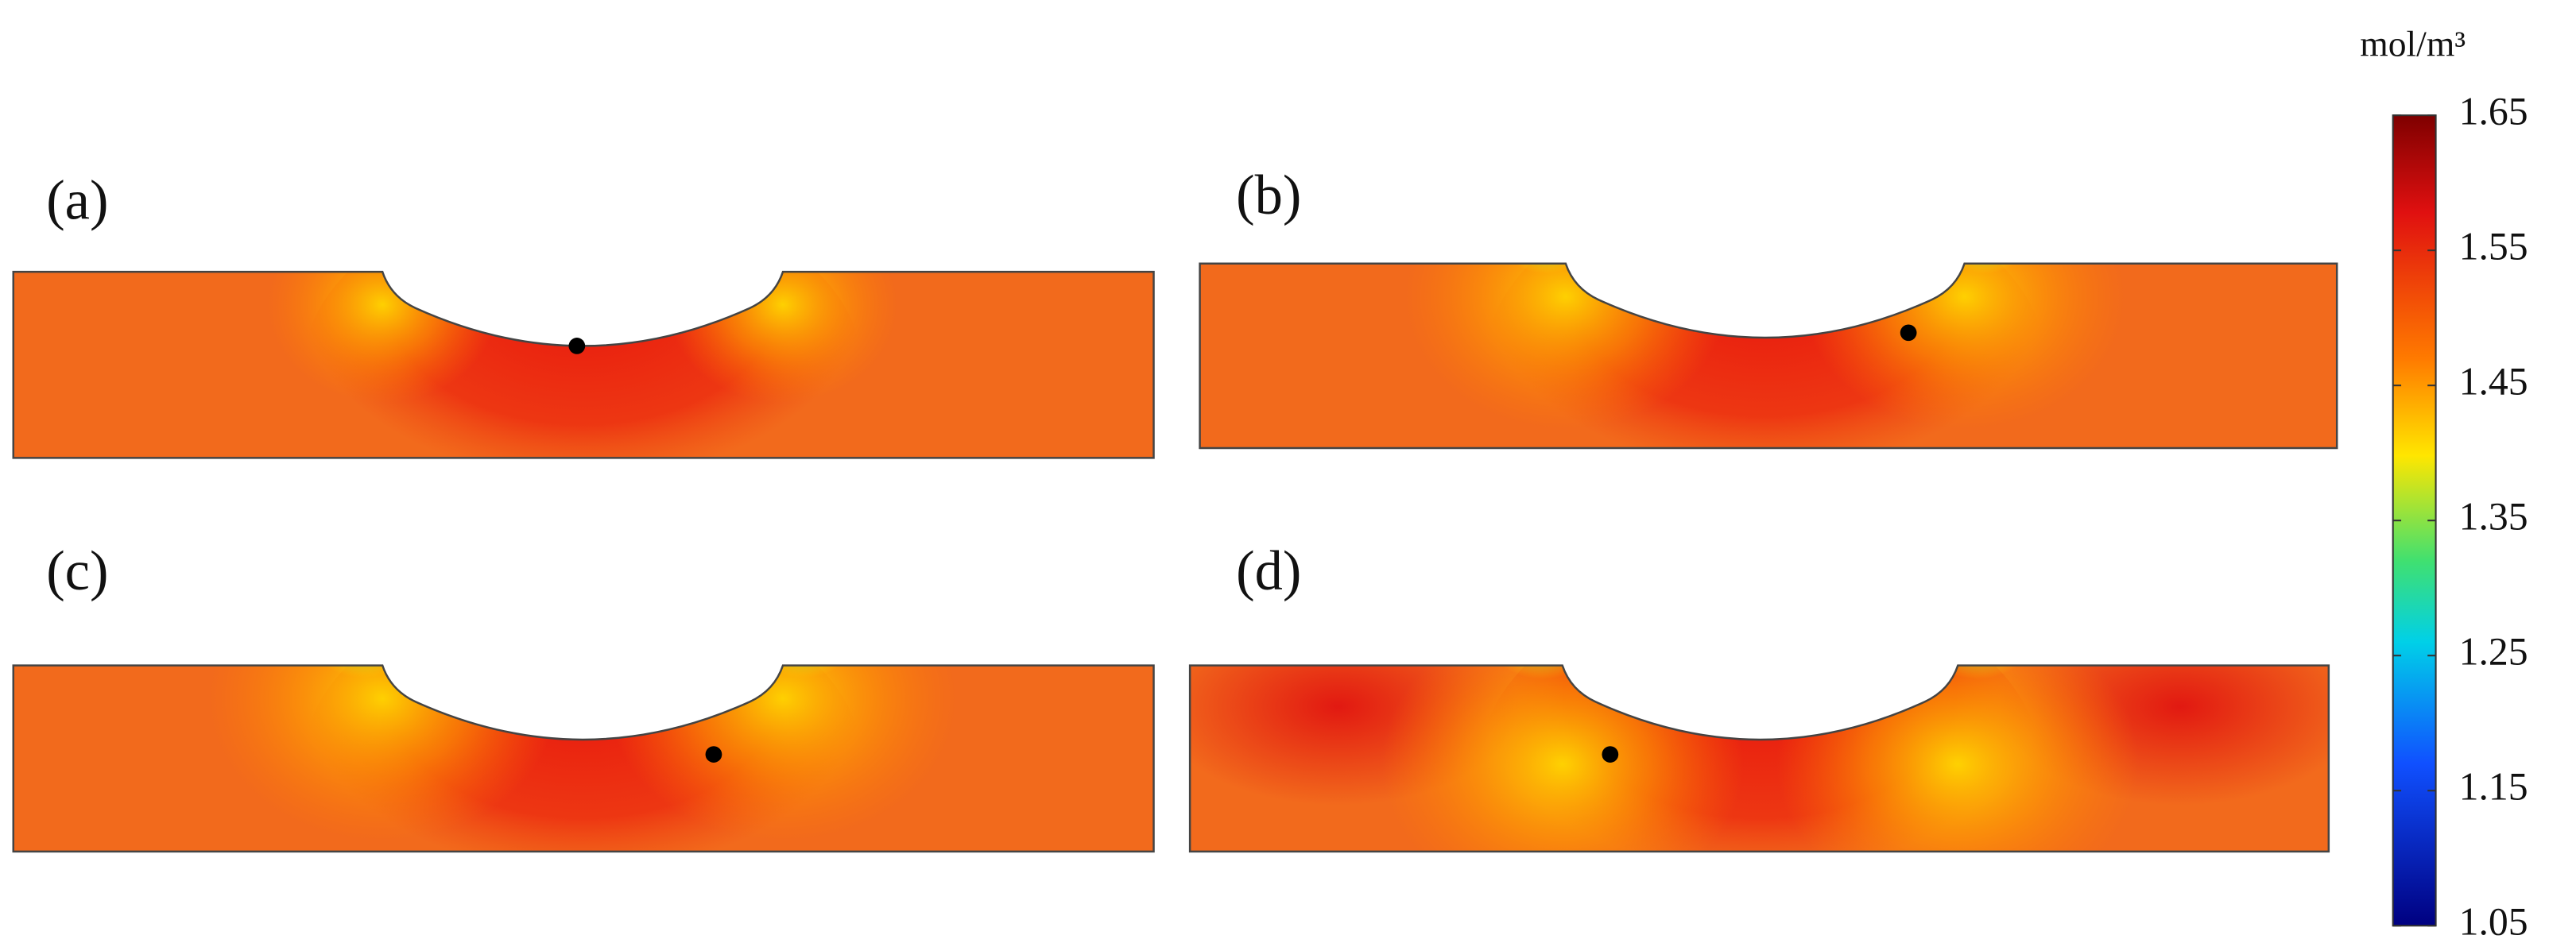 Image resolution: width=2576 pixels, height=943 pixels. I want to click on colorbar-tick-label: 1.35, so click(2493, 517).